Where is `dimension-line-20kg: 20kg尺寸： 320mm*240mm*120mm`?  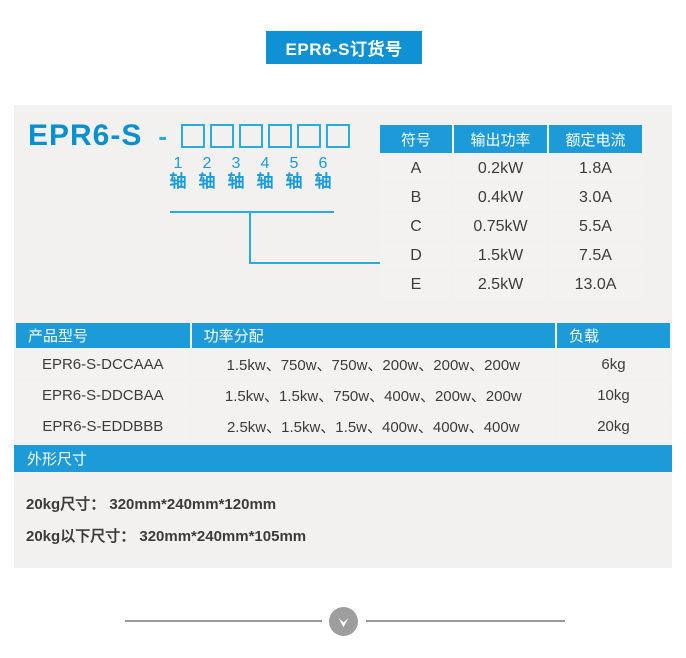 dimension-line-20kg: 20kg尺寸： 320mm*240mm*120mm is located at coordinates (151, 504).